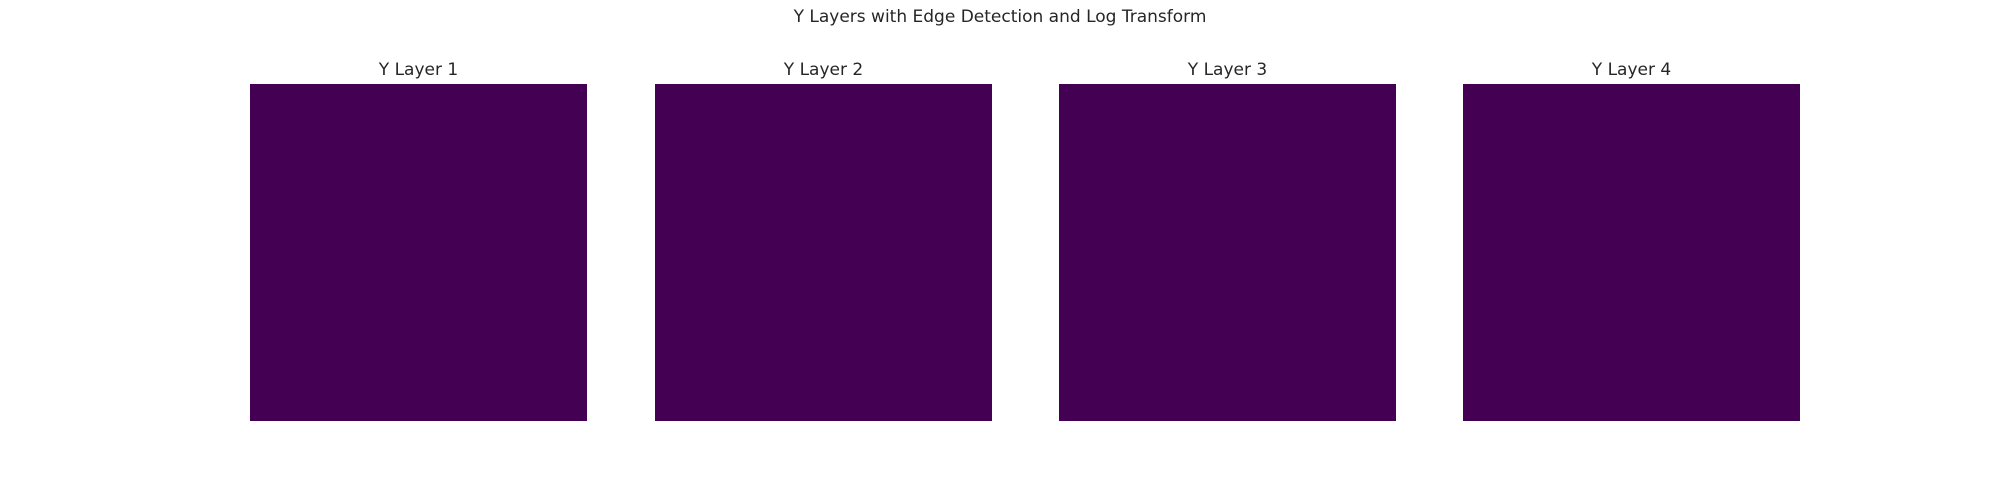 The height and width of the screenshot is (500, 2000). Describe the element at coordinates (418, 70) in the screenshot. I see `panel-title-1: Y Layer 1` at that location.